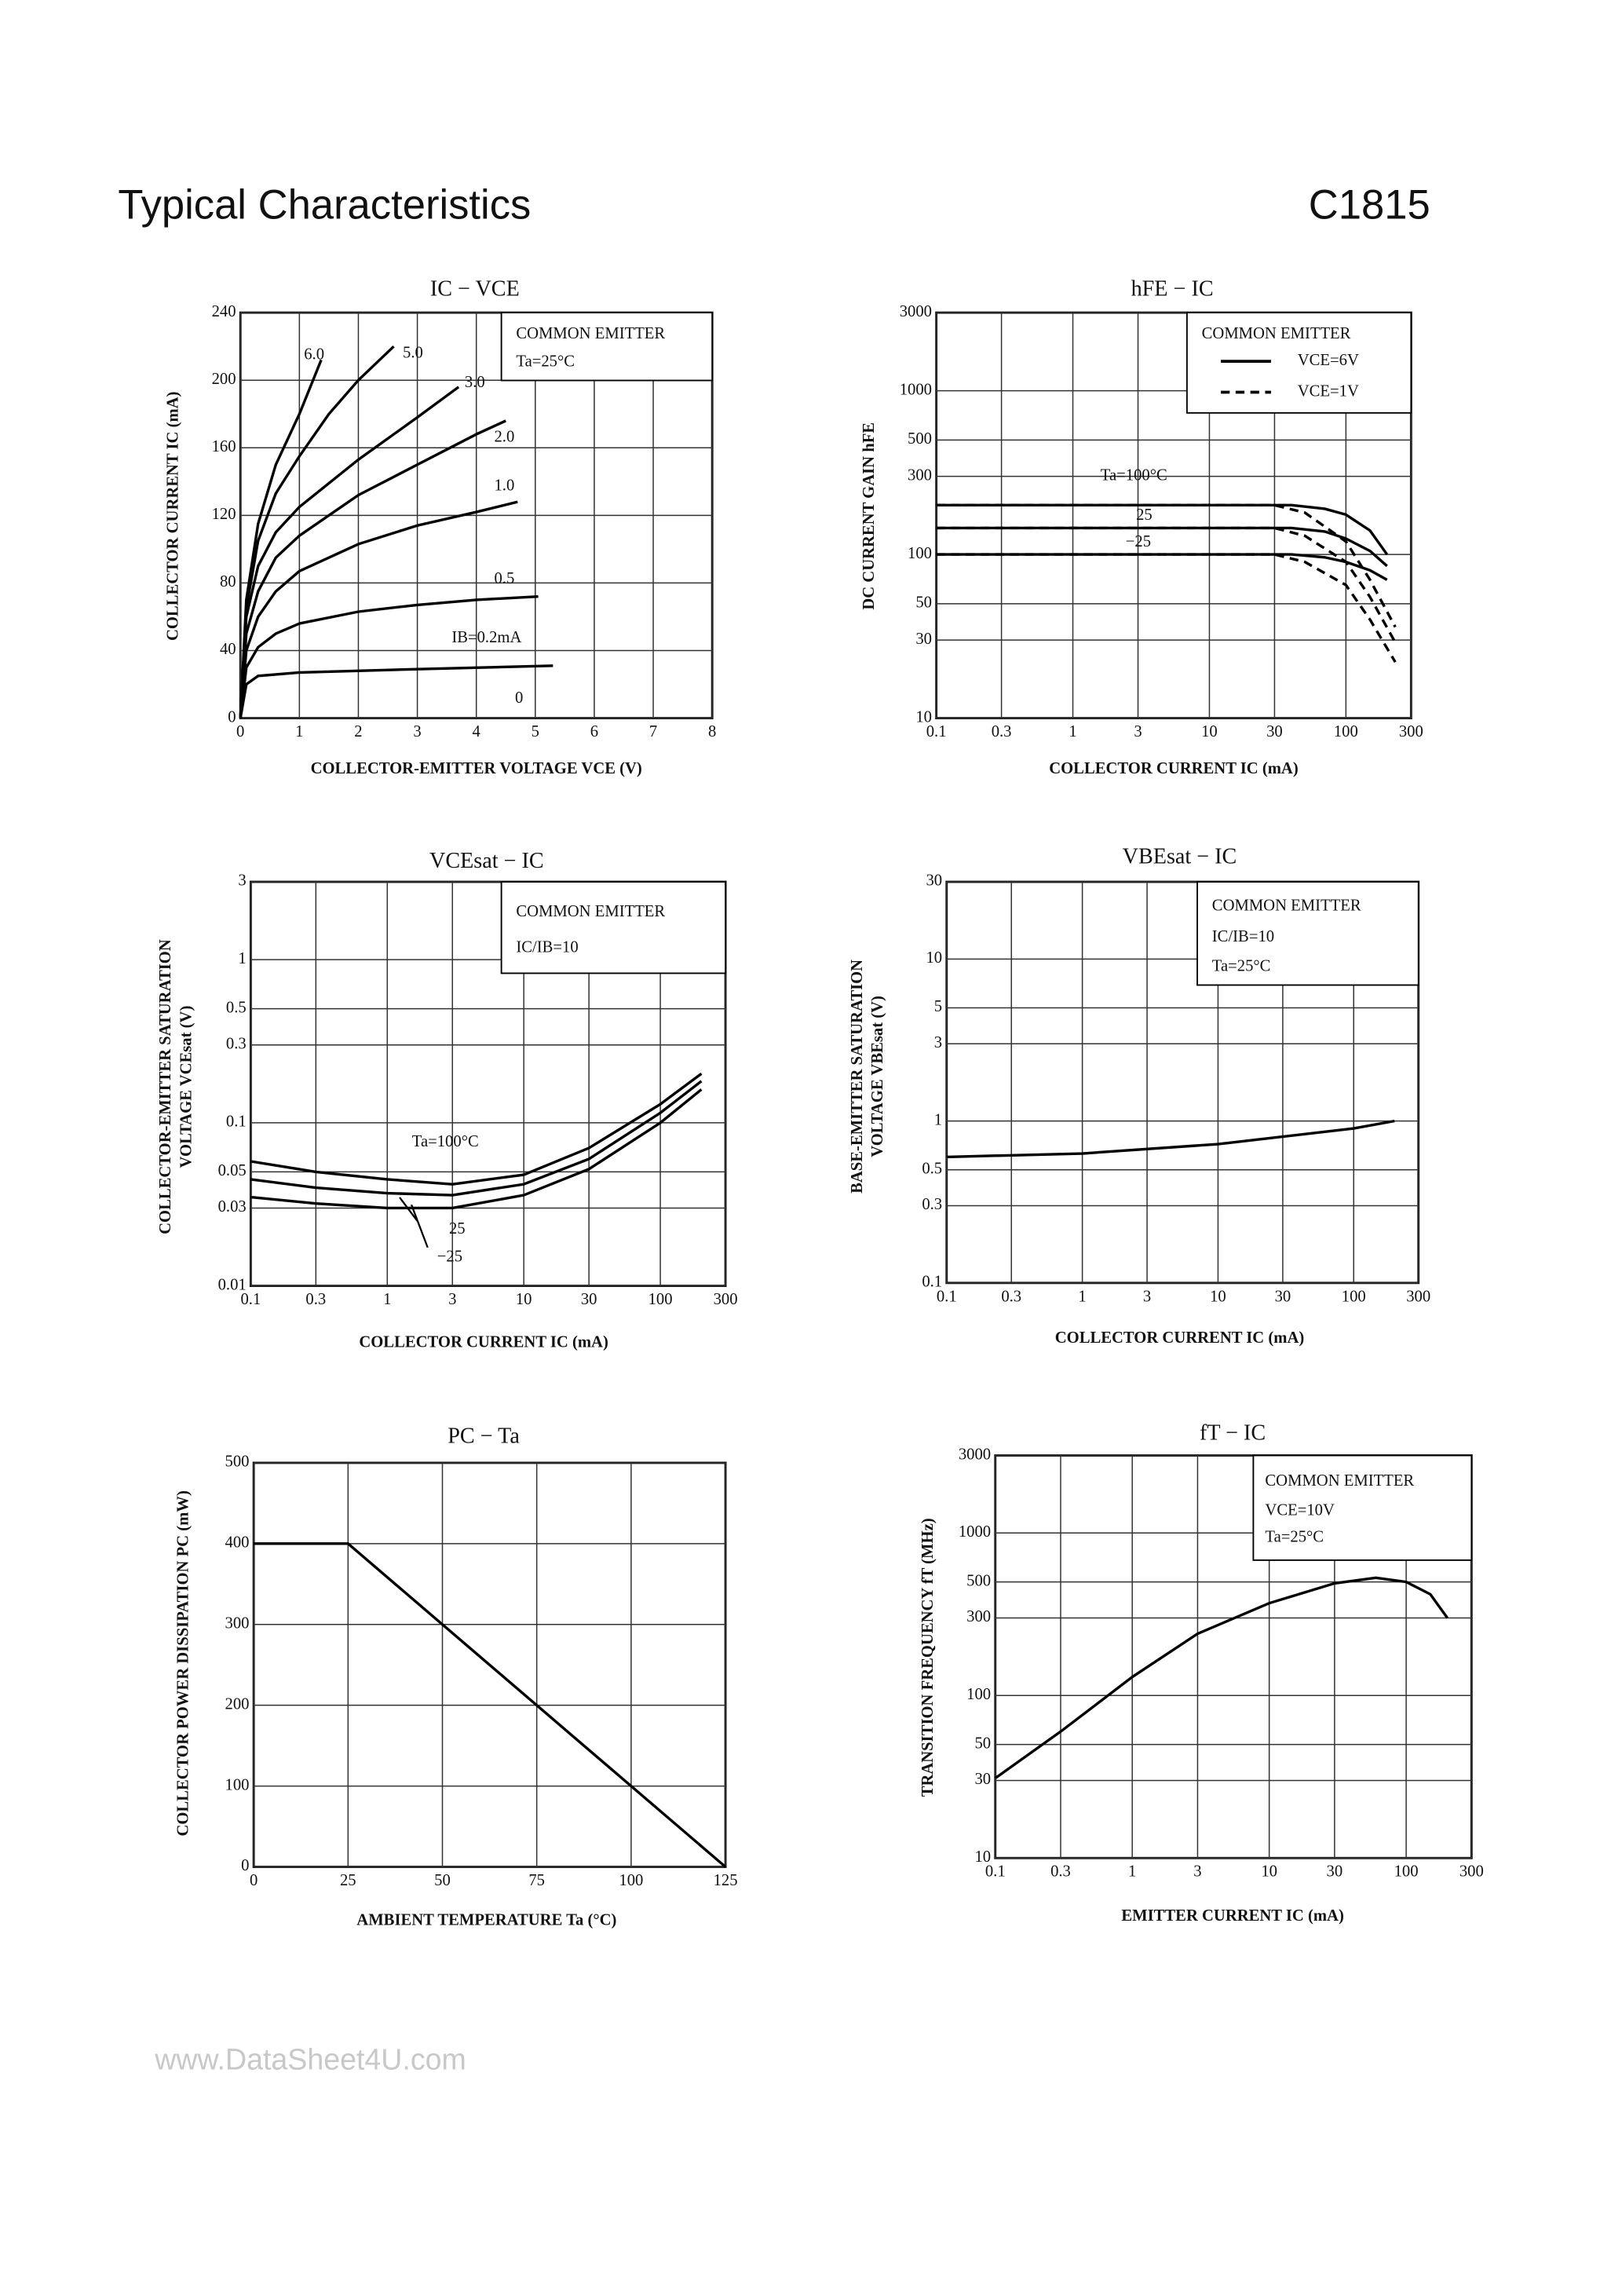 This screenshot has height=2296, width=1622. Describe the element at coordinates (726, 1881) in the screenshot. I see `x-tick-label: 125` at that location.